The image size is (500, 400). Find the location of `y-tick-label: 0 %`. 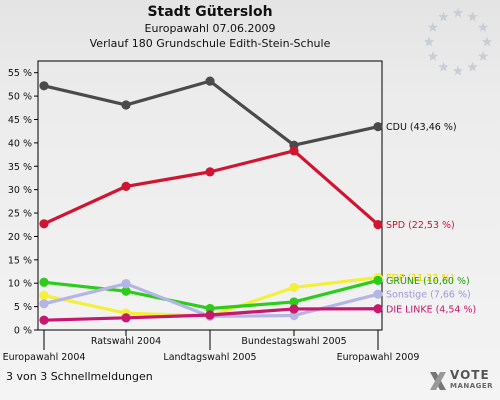

y-tick-label: 0 % is located at coordinates (23, 331).